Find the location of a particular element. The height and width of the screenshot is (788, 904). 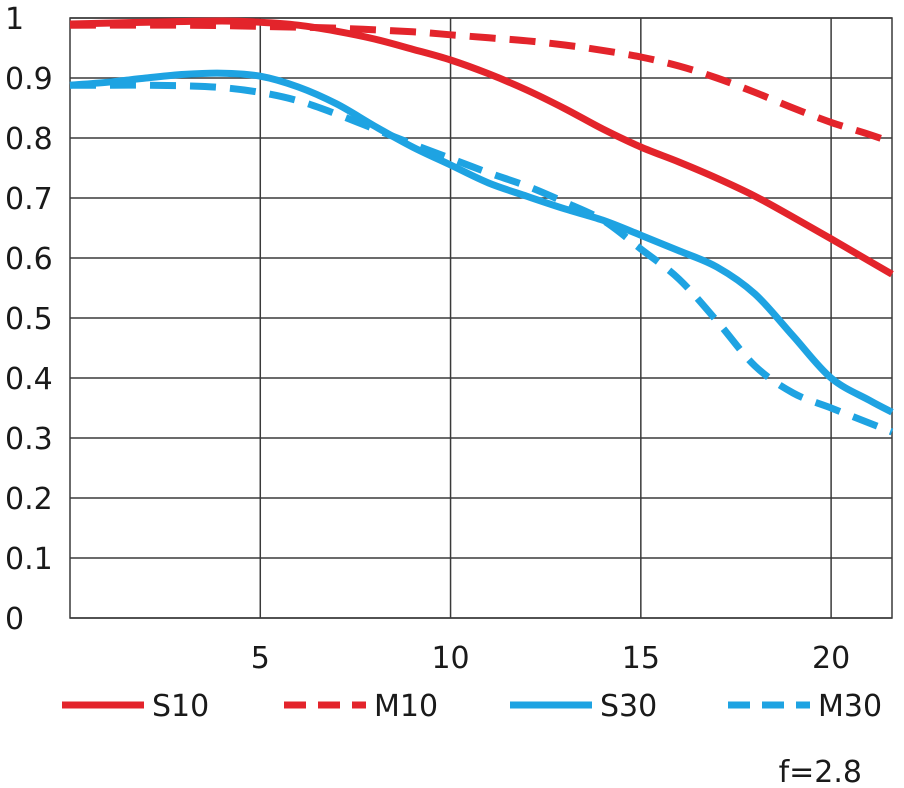

y-tick-label: 0.6 is located at coordinates (29, 259).